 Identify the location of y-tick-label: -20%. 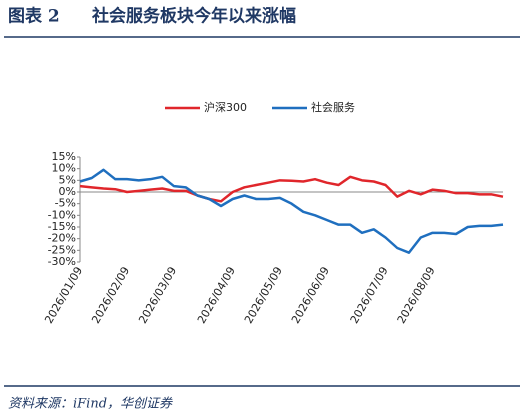
(62, 238).